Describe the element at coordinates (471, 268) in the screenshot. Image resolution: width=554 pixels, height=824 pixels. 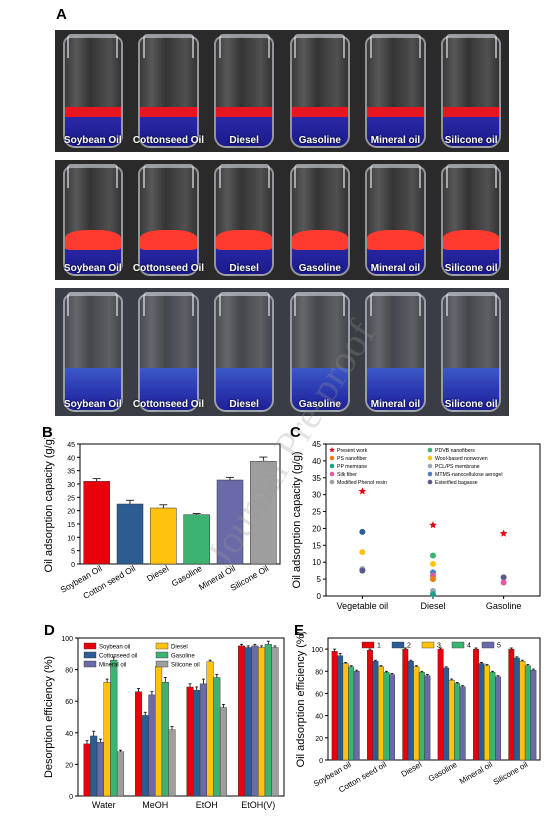
I see `vial-label: Silicone oil` at that location.